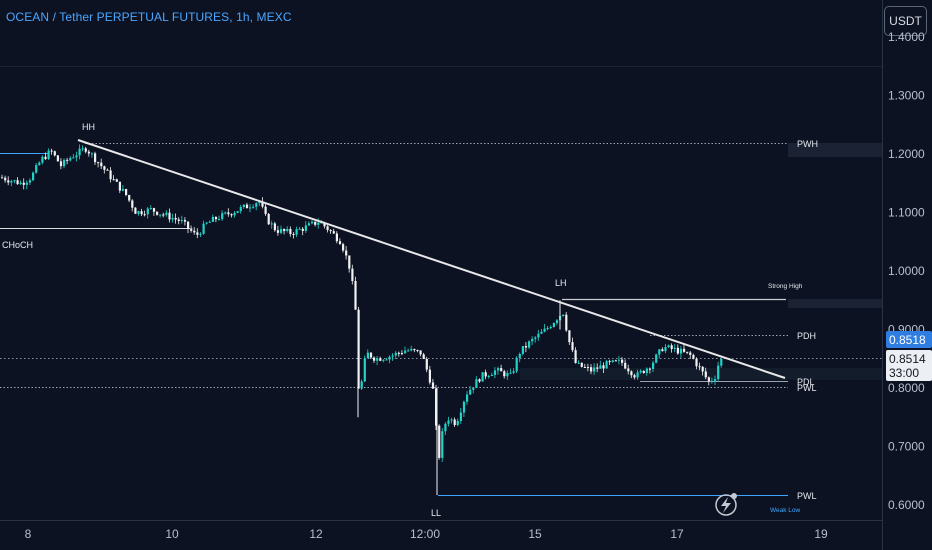 This screenshot has width=932, height=550. I want to click on pdl-label: PDL, so click(806, 382).